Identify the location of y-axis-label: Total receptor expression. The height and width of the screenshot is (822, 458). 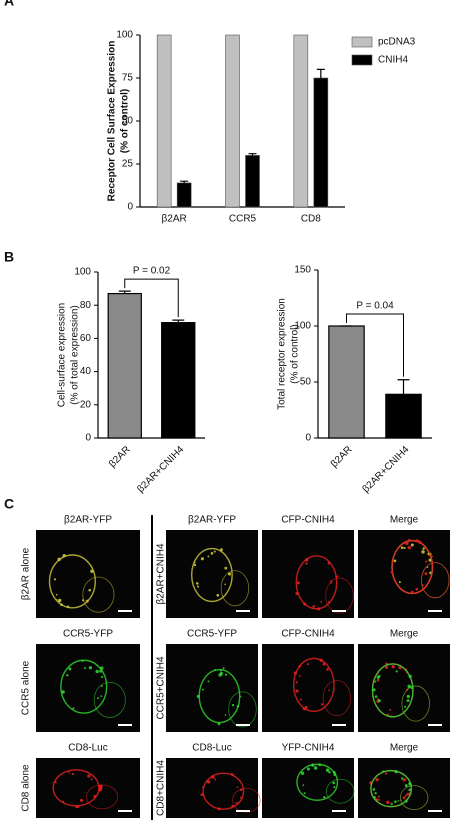
(282, 354).